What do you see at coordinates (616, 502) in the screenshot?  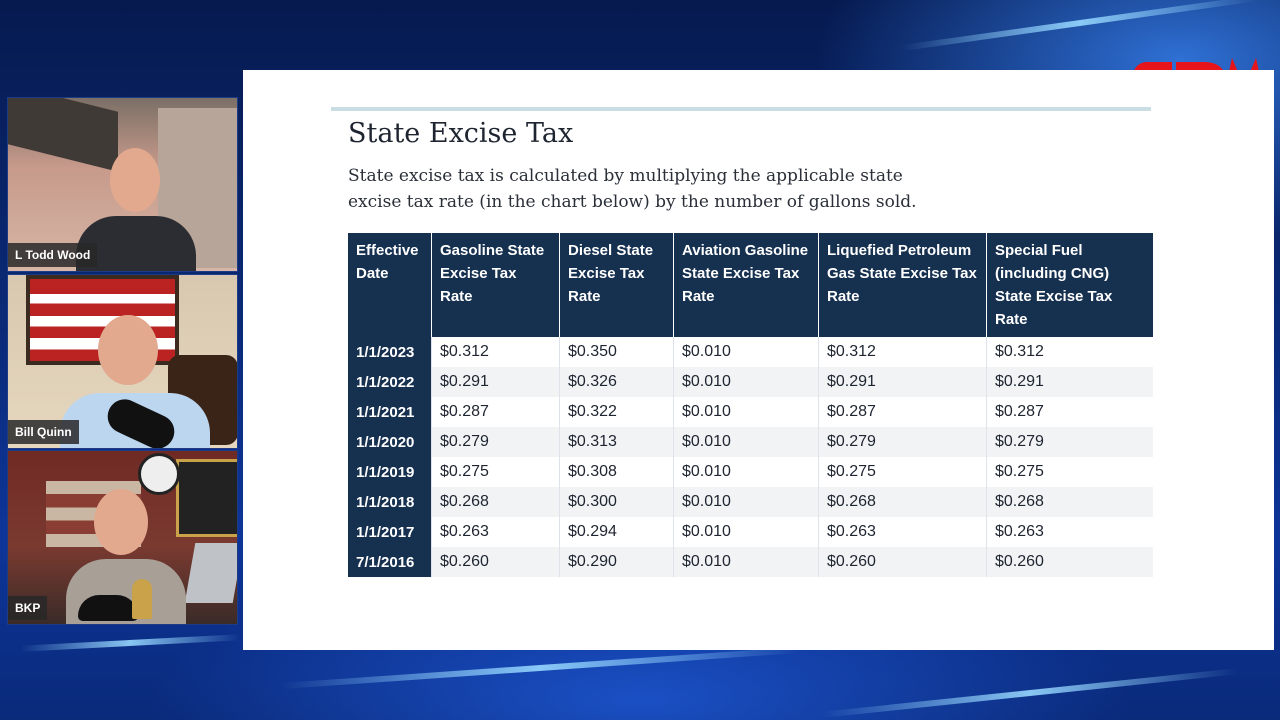 I see `tax-rate-cell: $0.300` at bounding box center [616, 502].